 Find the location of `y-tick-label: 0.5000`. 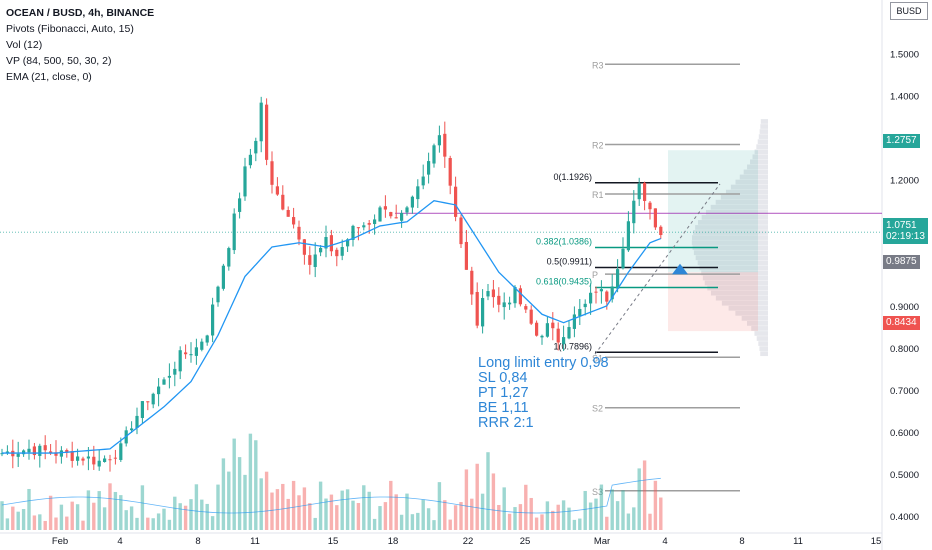

y-tick-label: 0.5000 is located at coordinates (904, 475).